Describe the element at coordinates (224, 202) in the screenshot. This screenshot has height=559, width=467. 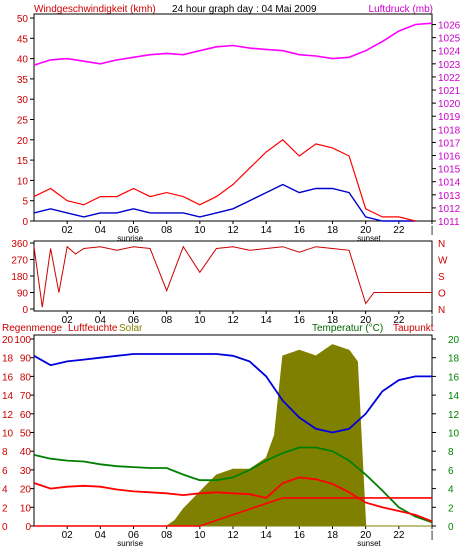
I see `wind-speed-line` at that location.